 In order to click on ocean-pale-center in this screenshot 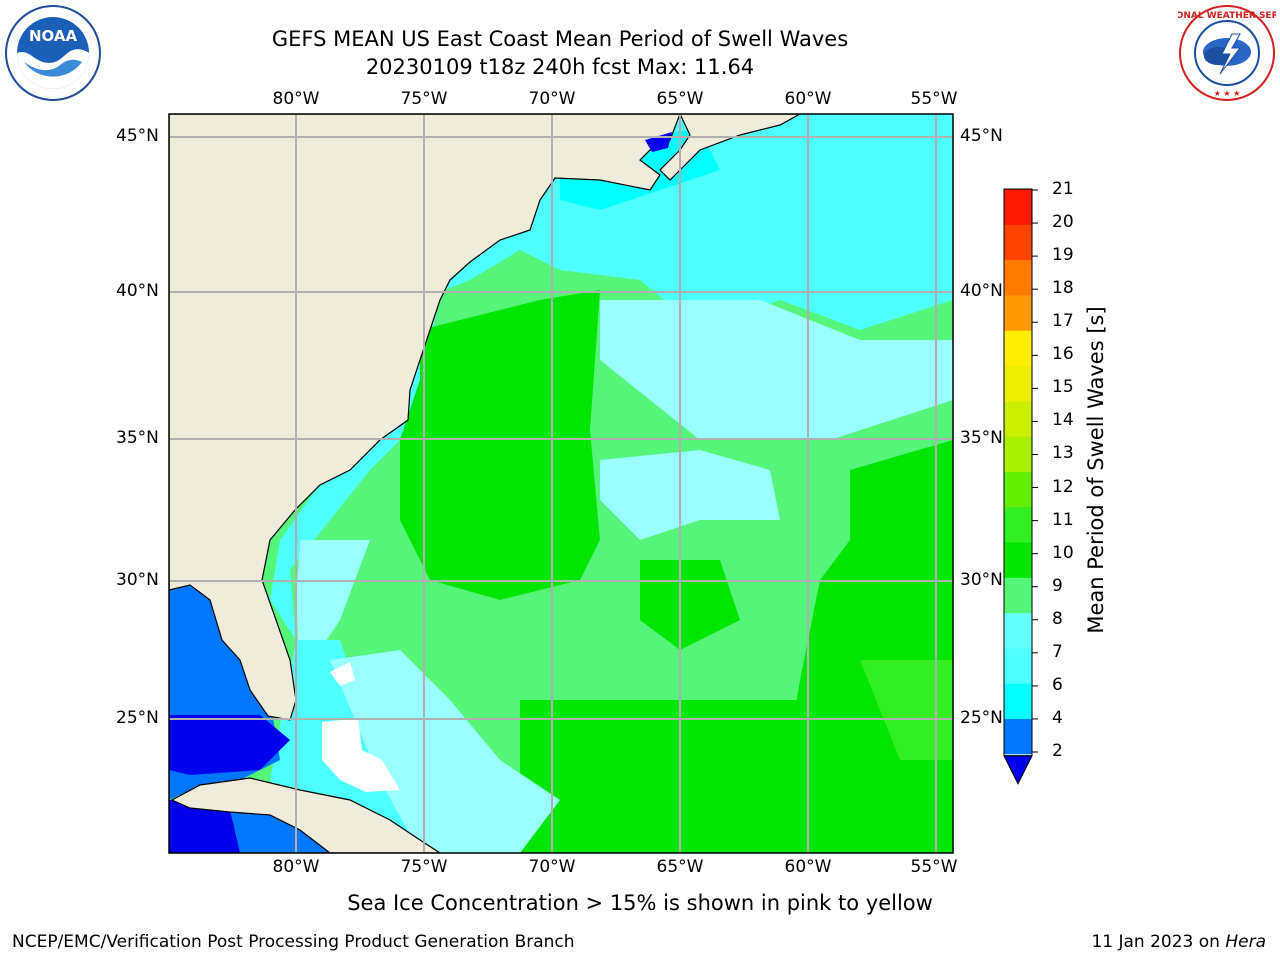, I will do `click(776, 370)`.